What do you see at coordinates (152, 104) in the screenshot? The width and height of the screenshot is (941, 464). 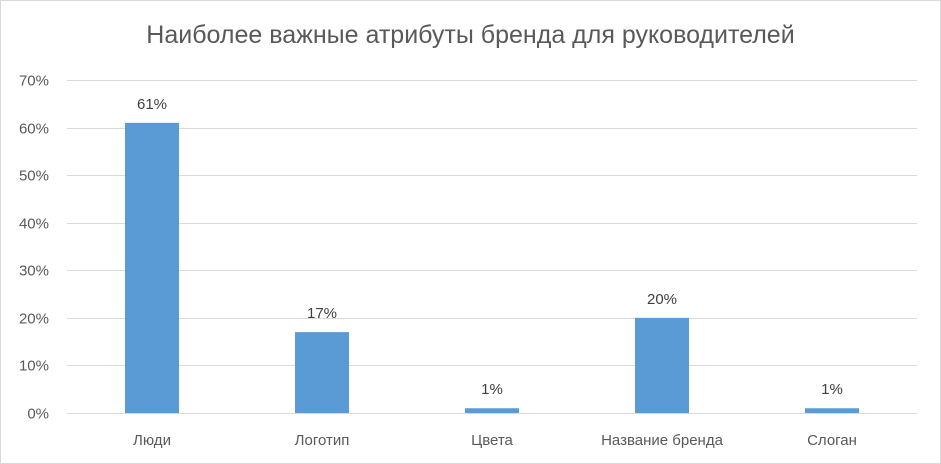 I see `data-label: 61%` at bounding box center [152, 104].